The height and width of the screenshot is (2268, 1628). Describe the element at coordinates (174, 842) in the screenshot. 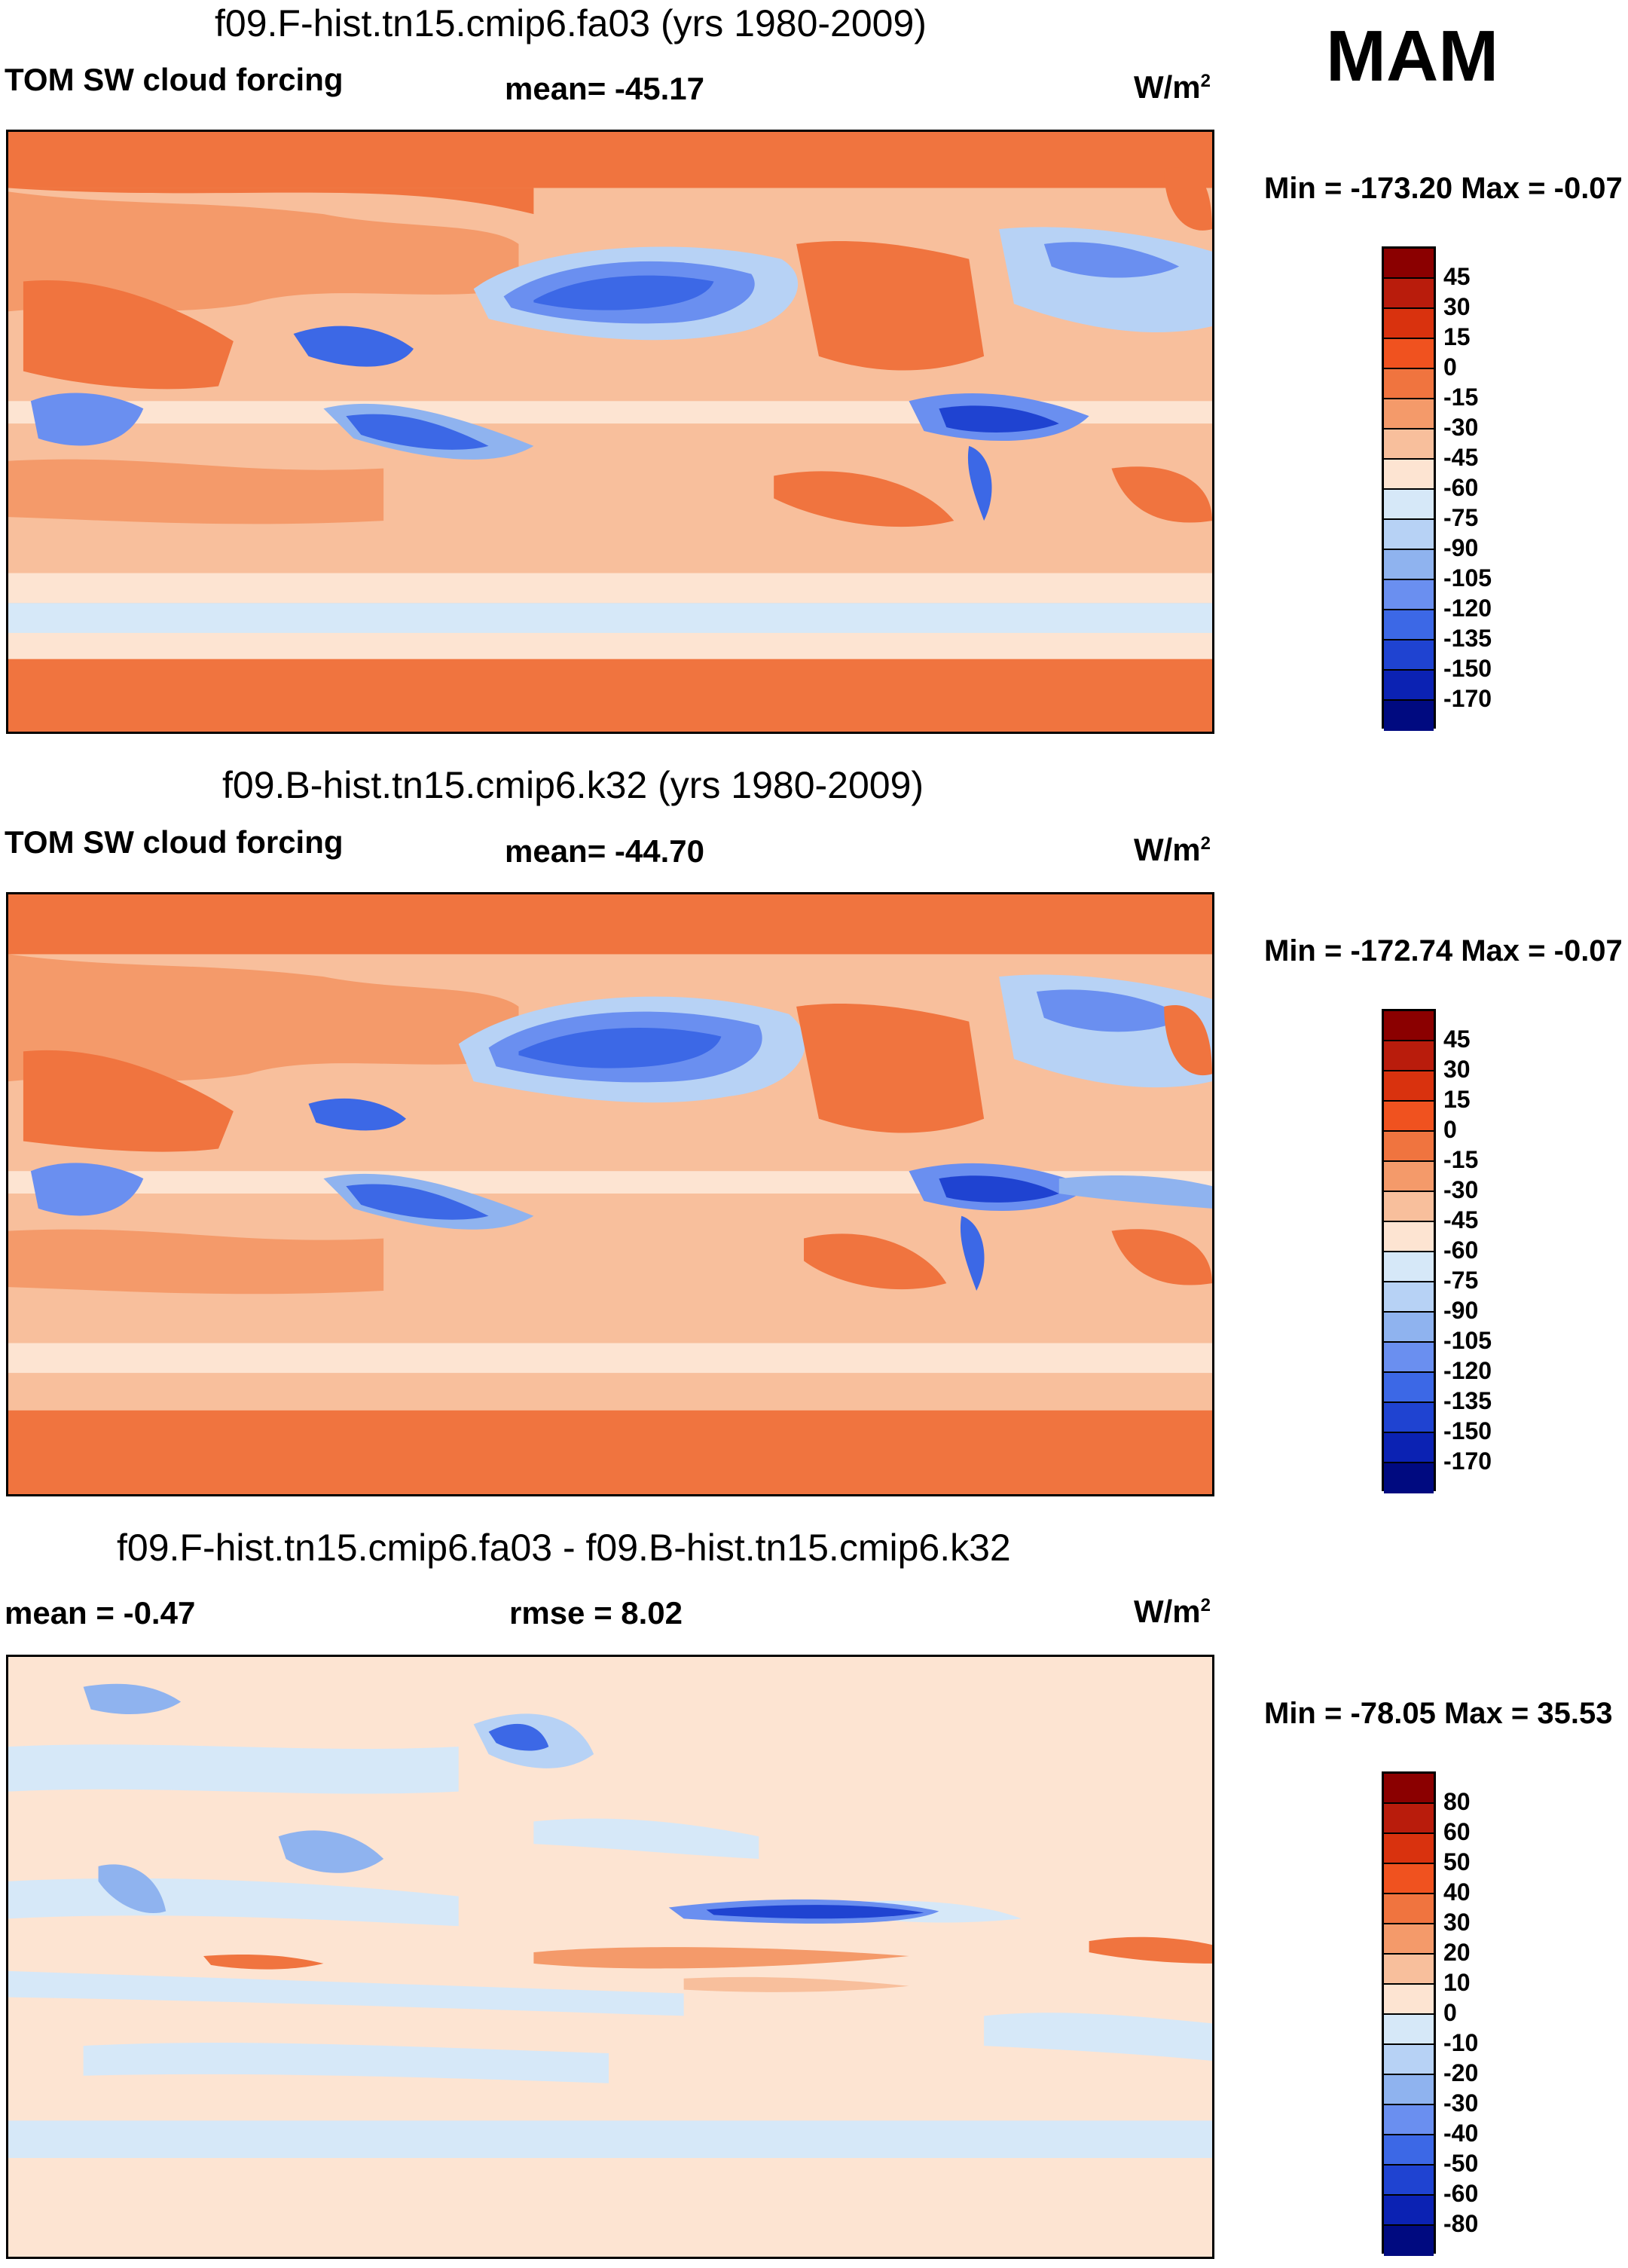

I see `panel-2-variable-label: TOM SW cloud forcing` at that location.